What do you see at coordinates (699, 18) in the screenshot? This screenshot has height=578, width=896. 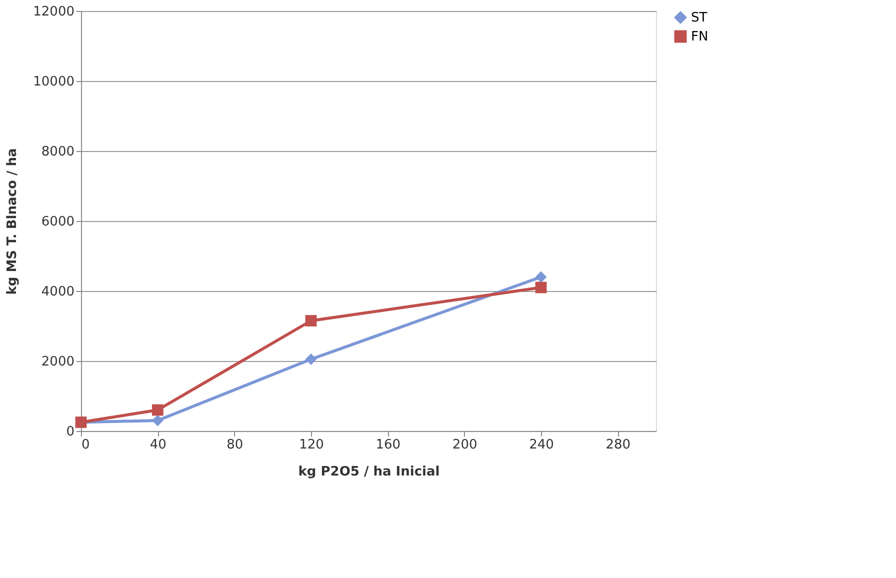 I see `legend-label: ST` at bounding box center [699, 18].